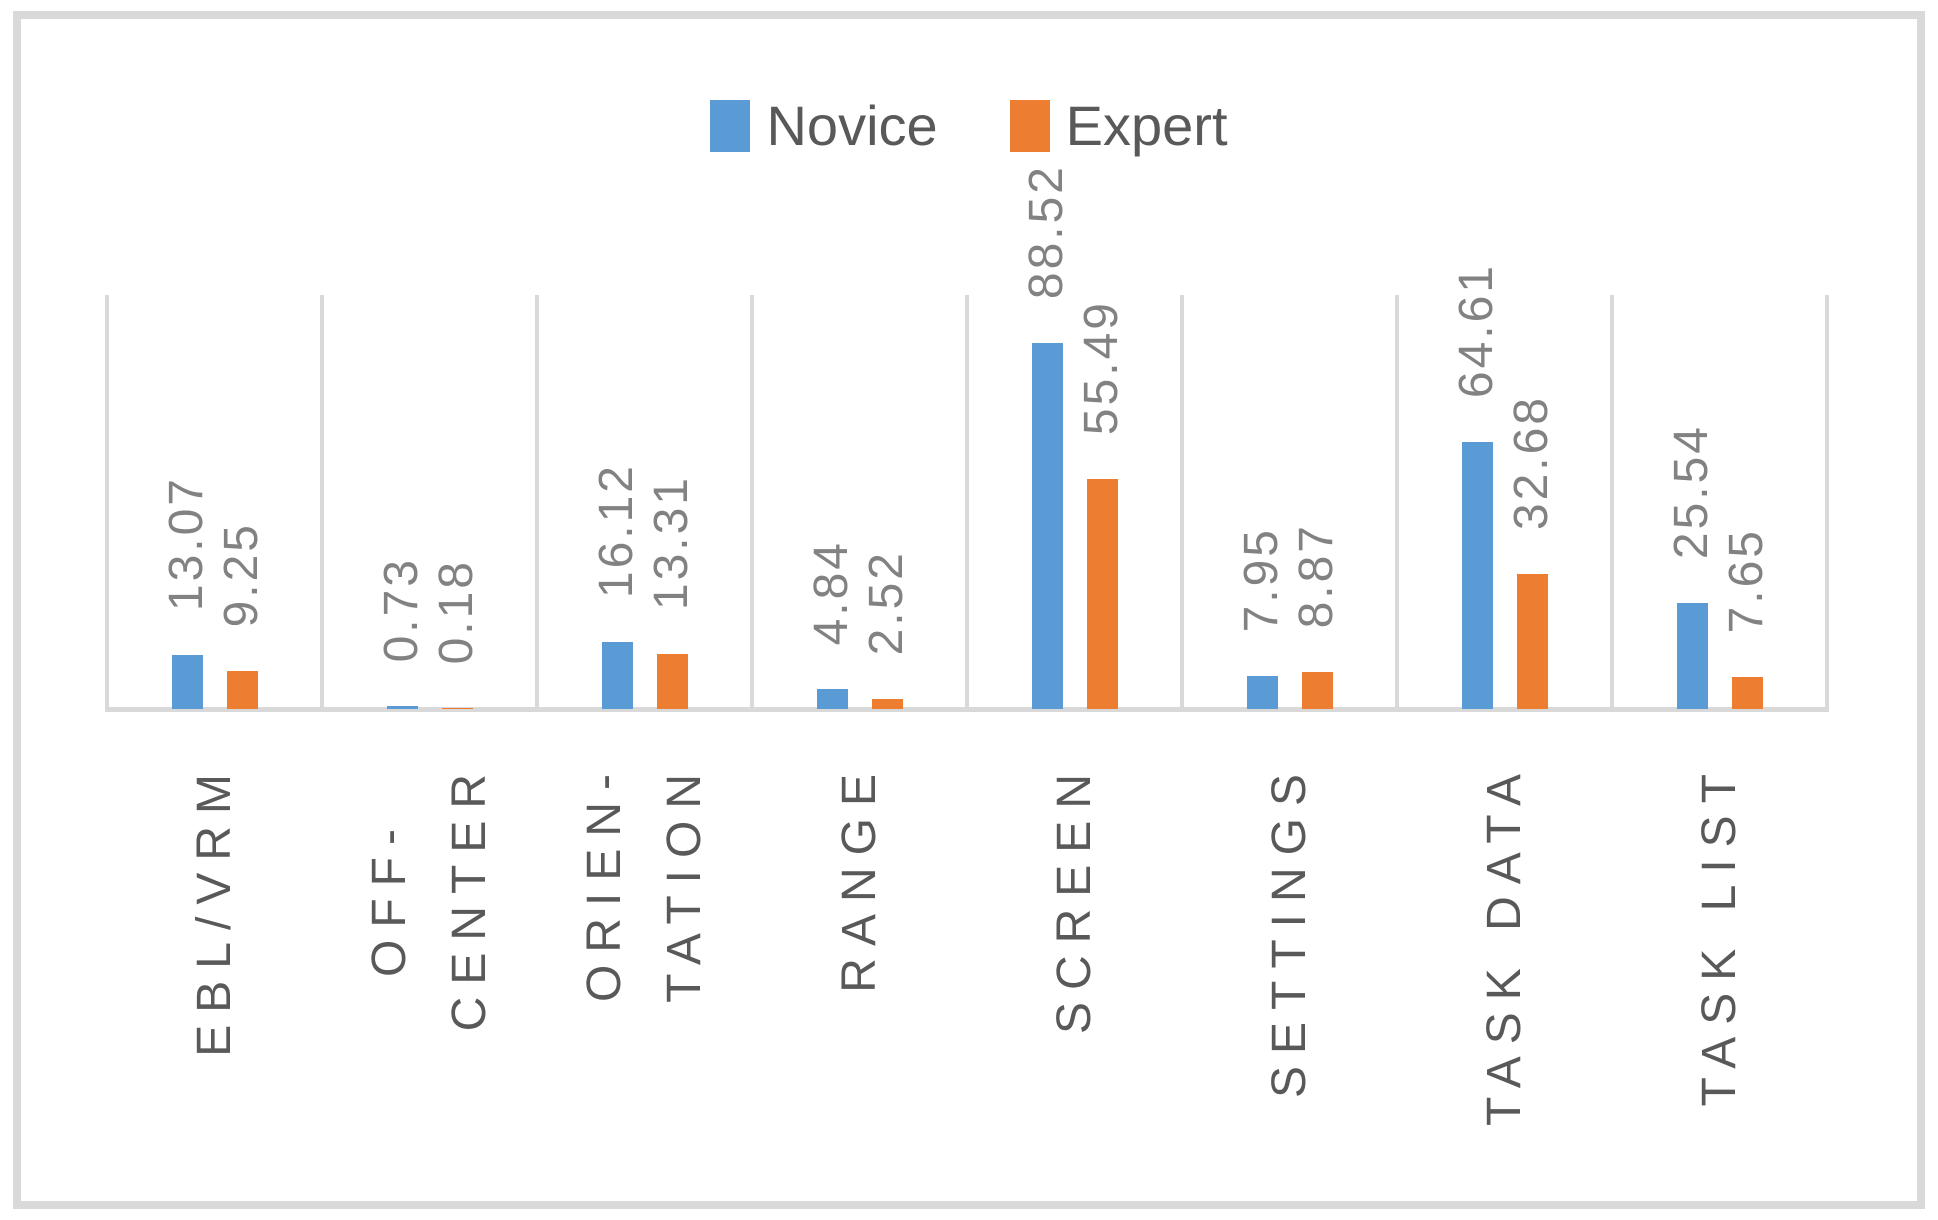 Image resolution: width=1938 pixels, height=1220 pixels. I want to click on legend-label-novice: Novice, so click(852, 125).